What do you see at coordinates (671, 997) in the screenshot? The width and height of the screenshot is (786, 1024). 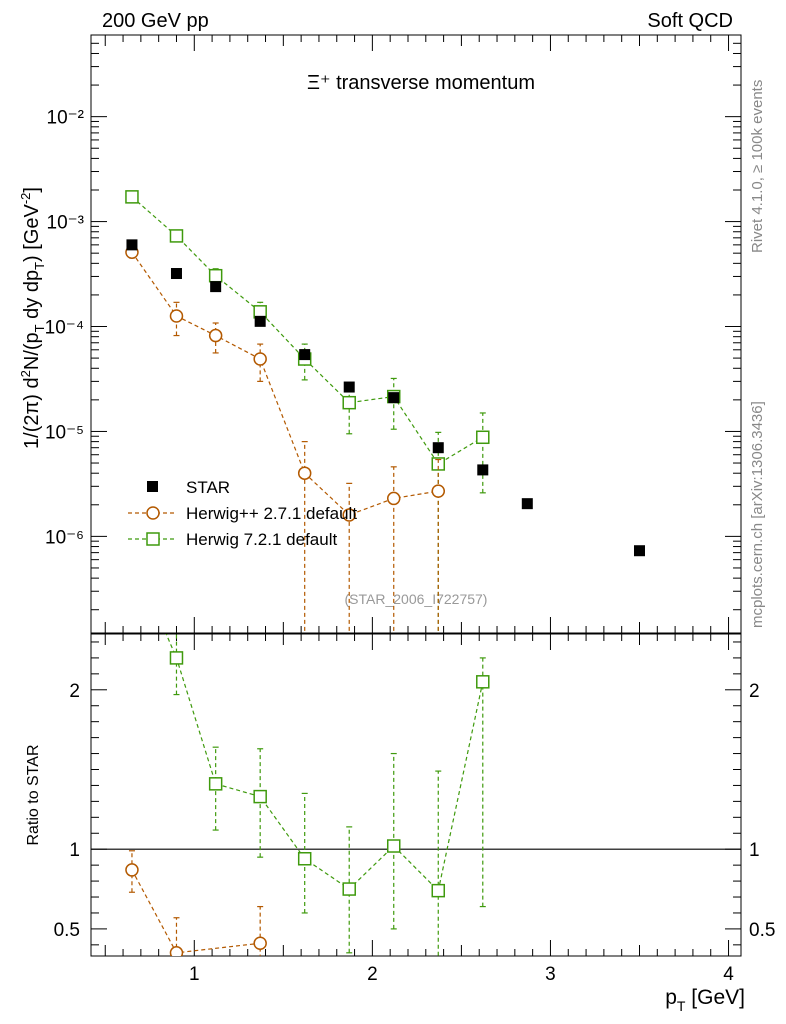 I see `x-label-p: p` at bounding box center [671, 997].